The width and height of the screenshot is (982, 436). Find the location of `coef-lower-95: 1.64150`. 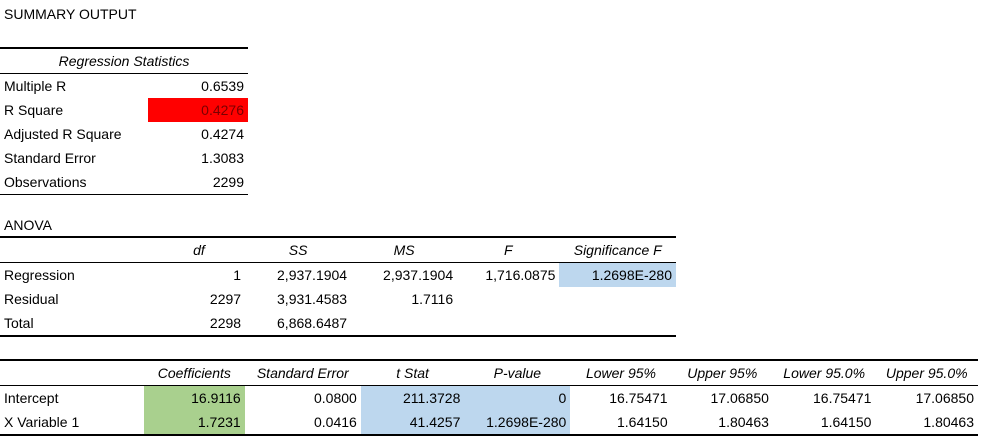

coef-lower-95: 1.64150 is located at coordinates (621, 423).